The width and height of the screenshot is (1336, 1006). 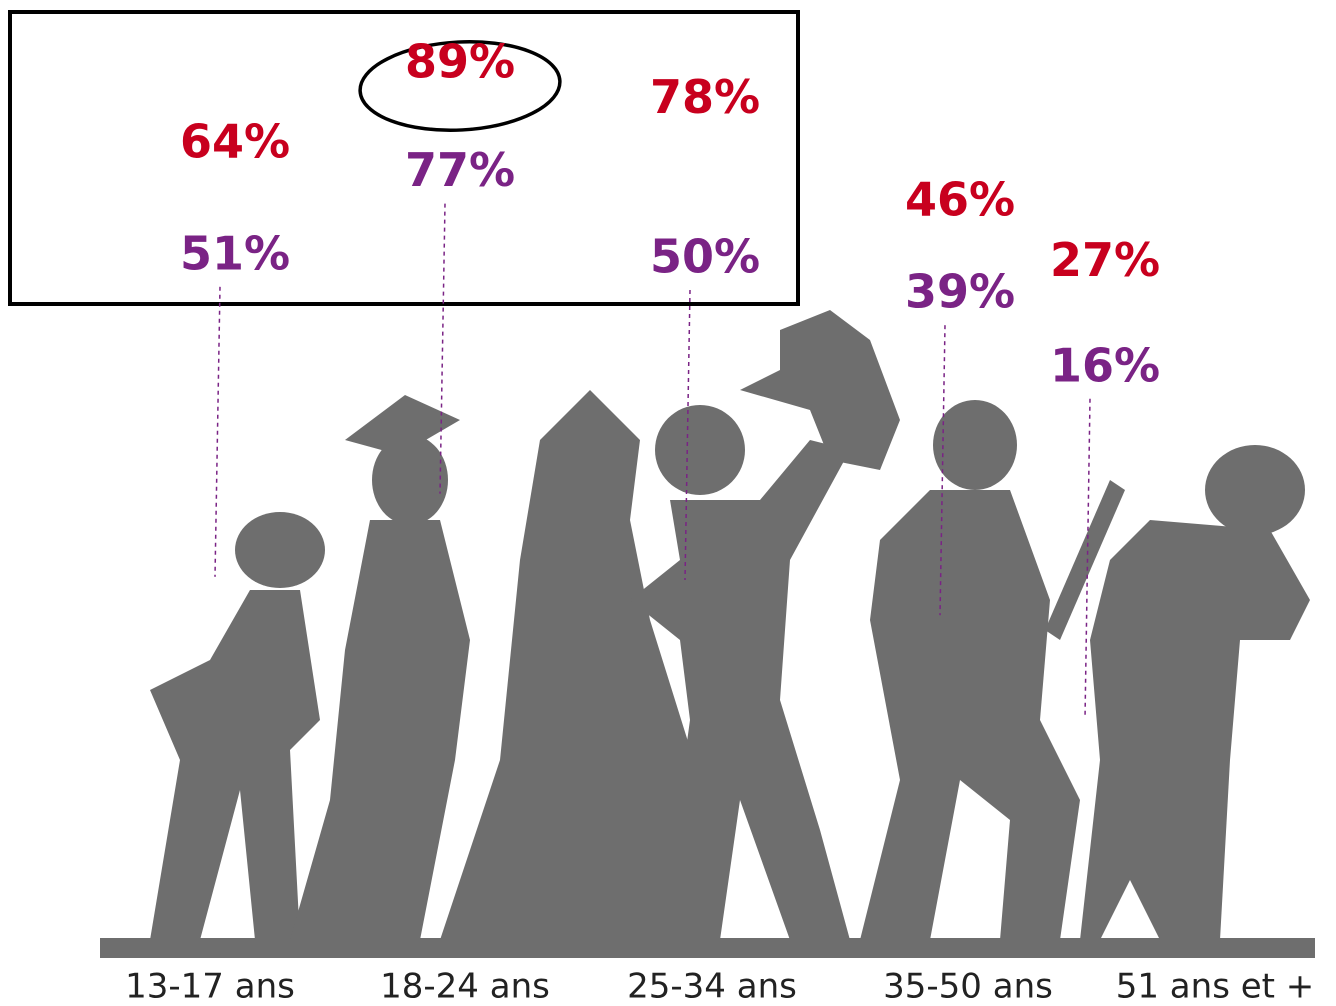 I want to click on value-label: 16%, so click(x=1105, y=365).